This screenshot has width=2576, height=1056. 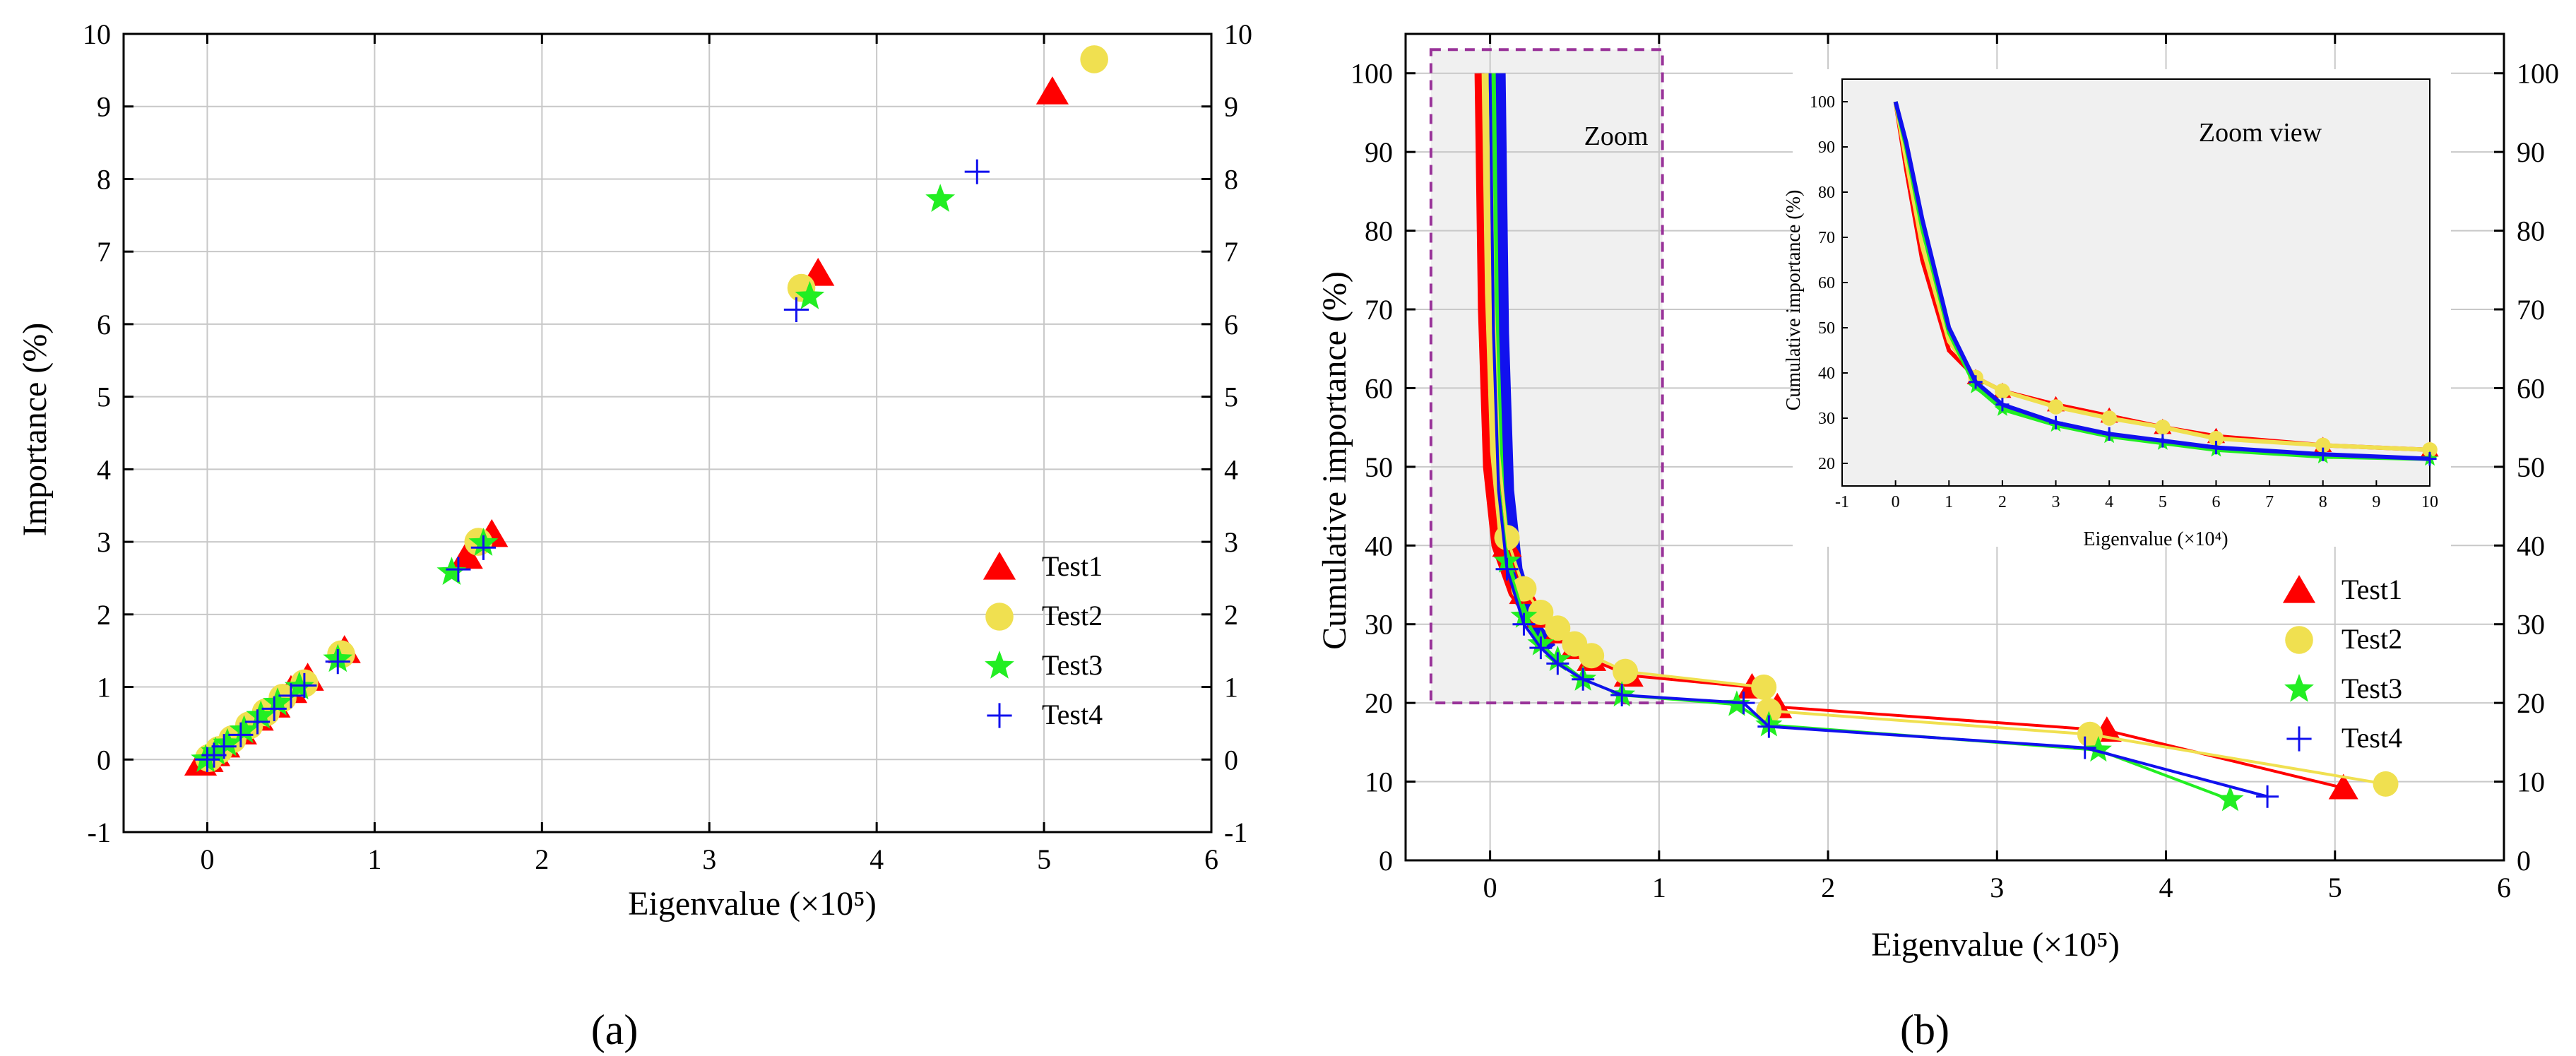 I want to click on panel-b-ylabel: Cumulative importance (%), so click(x=1334, y=460).